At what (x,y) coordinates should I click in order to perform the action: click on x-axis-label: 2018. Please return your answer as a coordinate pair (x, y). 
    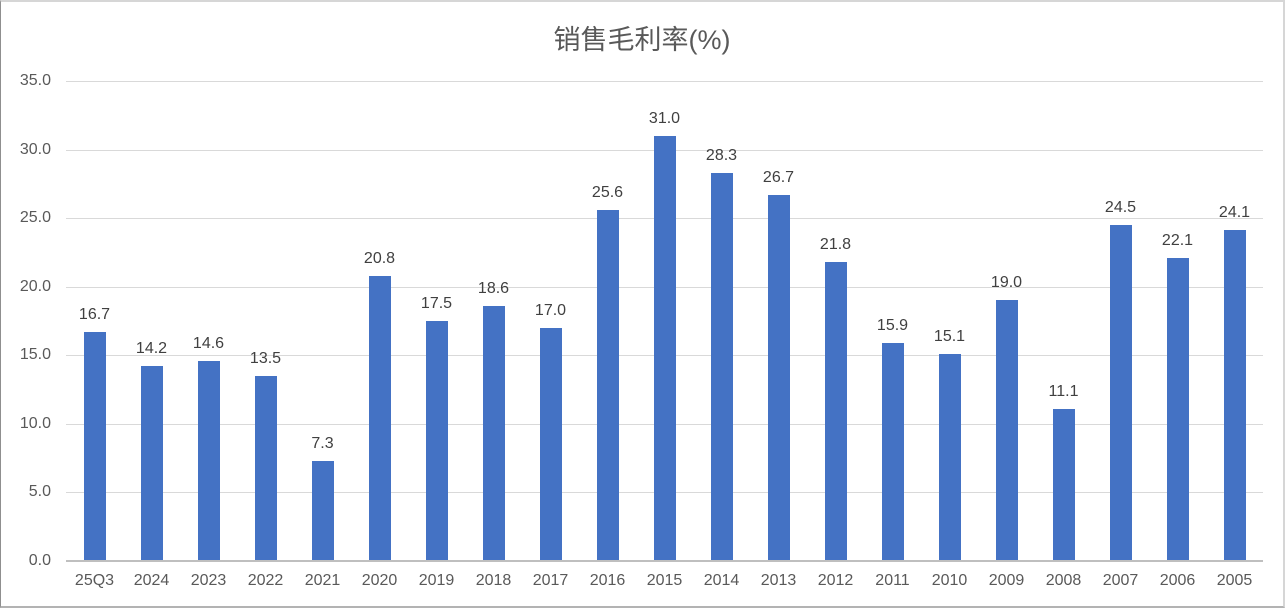
    Looking at the image, I should click on (493, 580).